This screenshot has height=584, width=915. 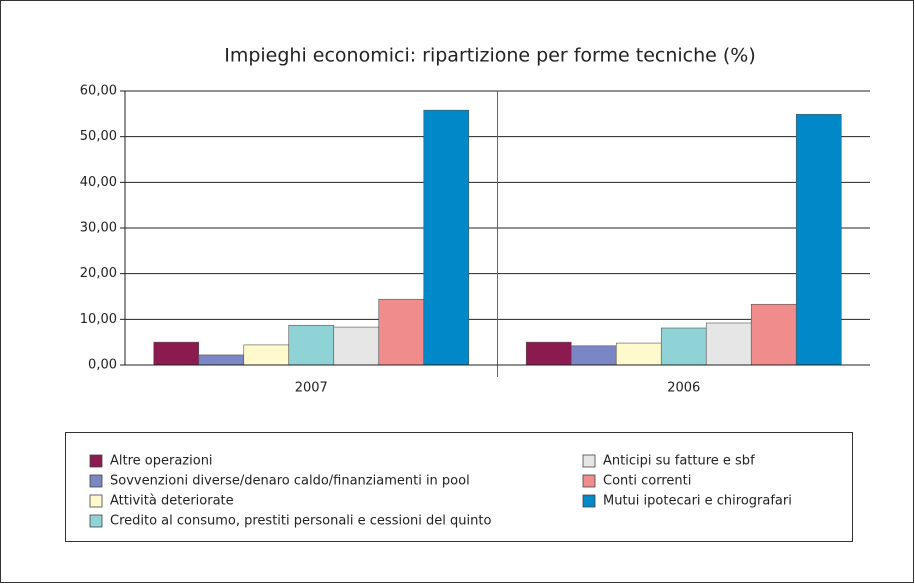 What do you see at coordinates (98, 91) in the screenshot?
I see `y-tick-label: 60,00` at bounding box center [98, 91].